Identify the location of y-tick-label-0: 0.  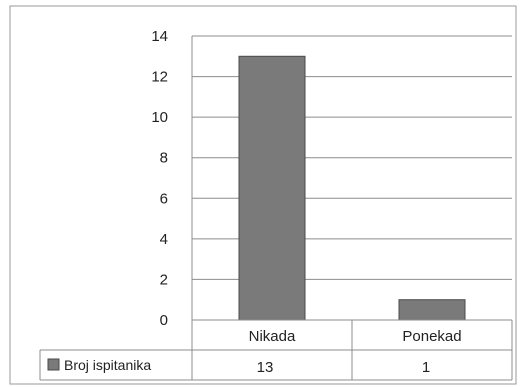
(164, 320).